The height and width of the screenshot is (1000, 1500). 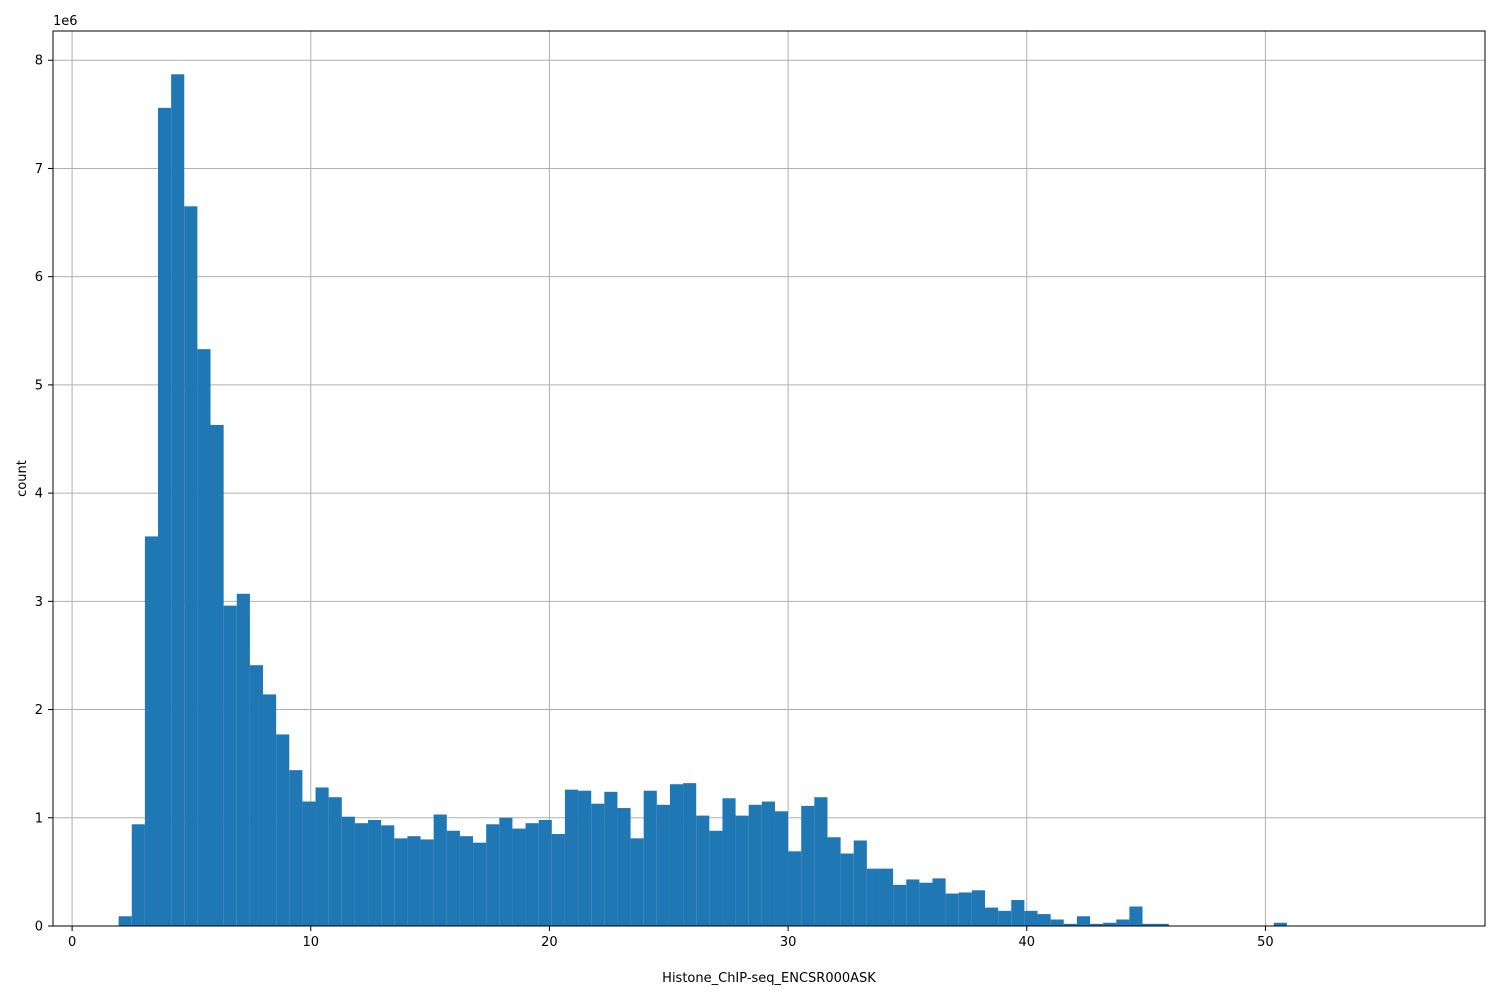 What do you see at coordinates (39, 602) in the screenshot?
I see `y-tick-label: 3` at bounding box center [39, 602].